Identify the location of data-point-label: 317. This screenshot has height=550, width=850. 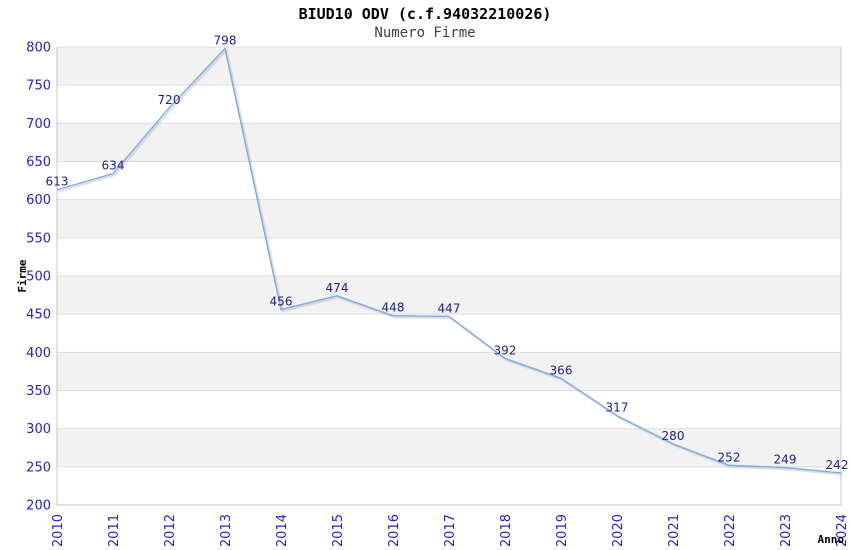
(617, 408).